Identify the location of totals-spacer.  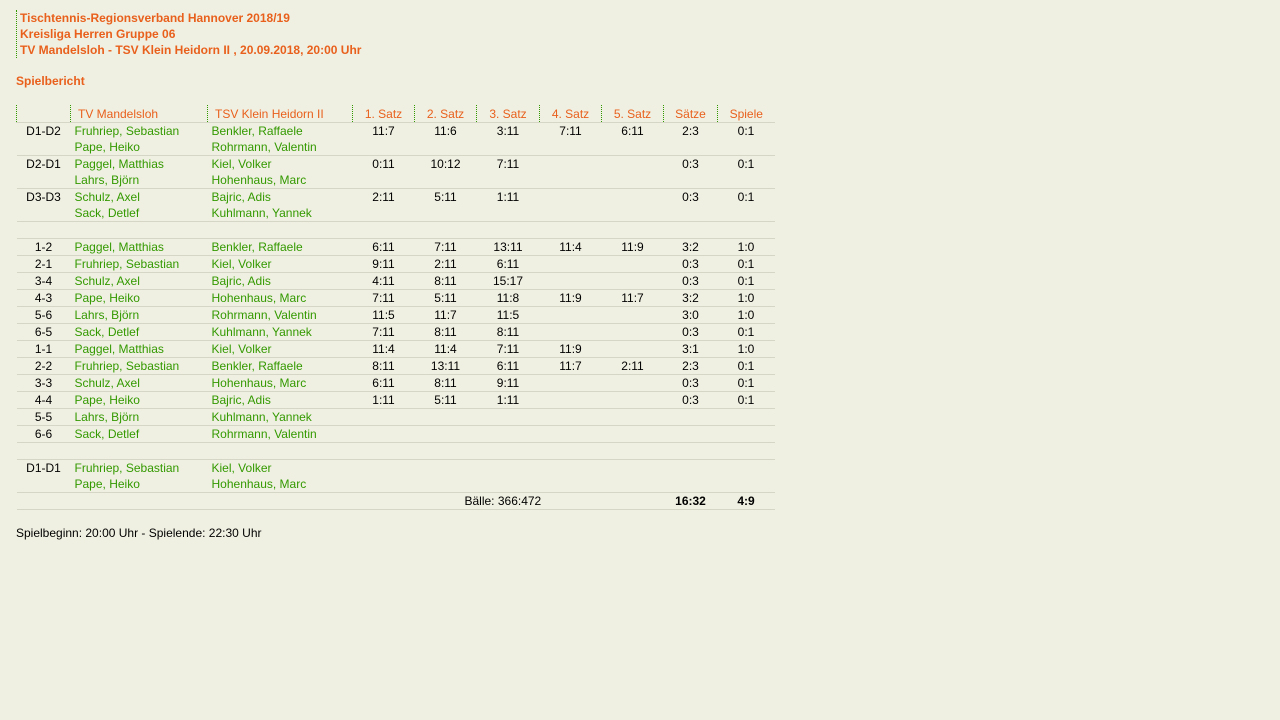
(184, 501).